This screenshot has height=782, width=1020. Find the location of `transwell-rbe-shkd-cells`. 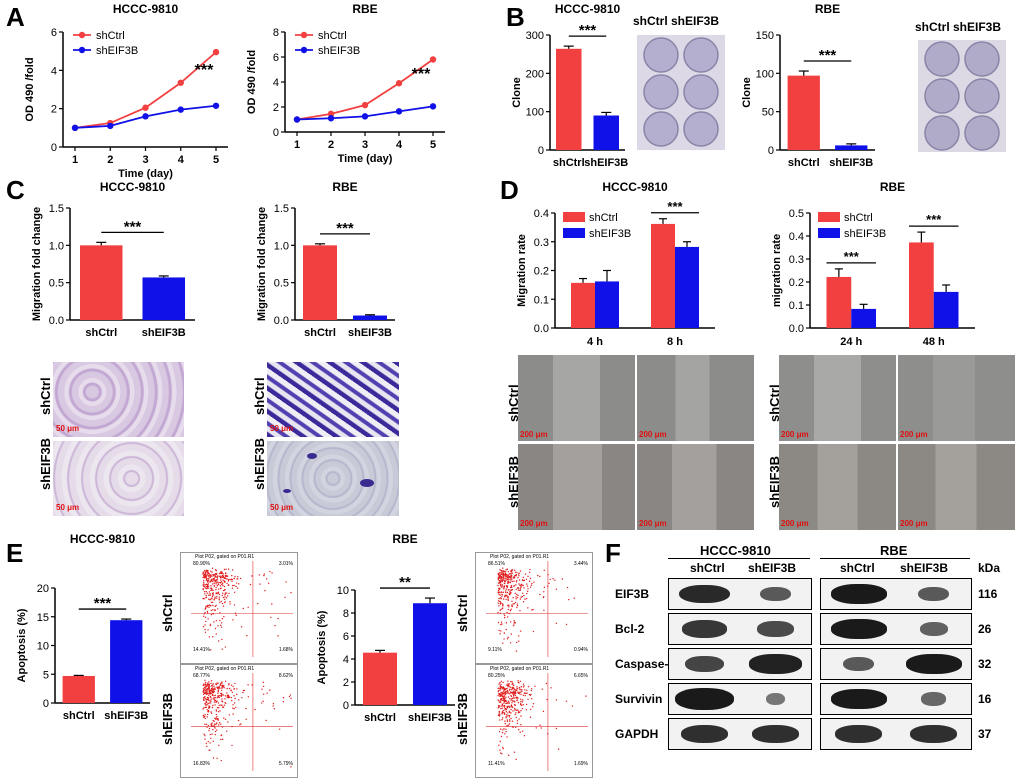

transwell-rbe-shkd-cells is located at coordinates (328, 473).